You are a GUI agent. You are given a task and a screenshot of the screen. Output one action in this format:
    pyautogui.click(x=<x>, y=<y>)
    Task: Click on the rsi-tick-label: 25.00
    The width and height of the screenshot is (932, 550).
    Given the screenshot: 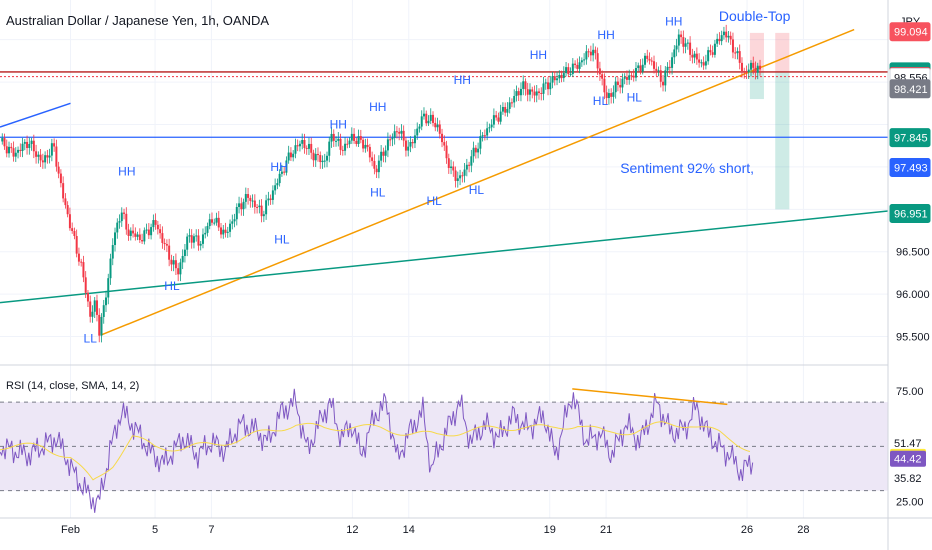 What is the action you would take?
    pyautogui.click(x=910, y=503)
    